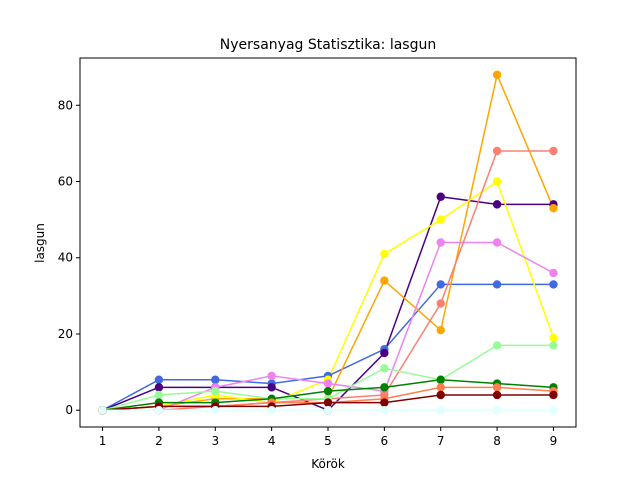 This screenshot has width=640, height=480. What do you see at coordinates (554, 441) in the screenshot?
I see `x-tick-label: 9` at bounding box center [554, 441].